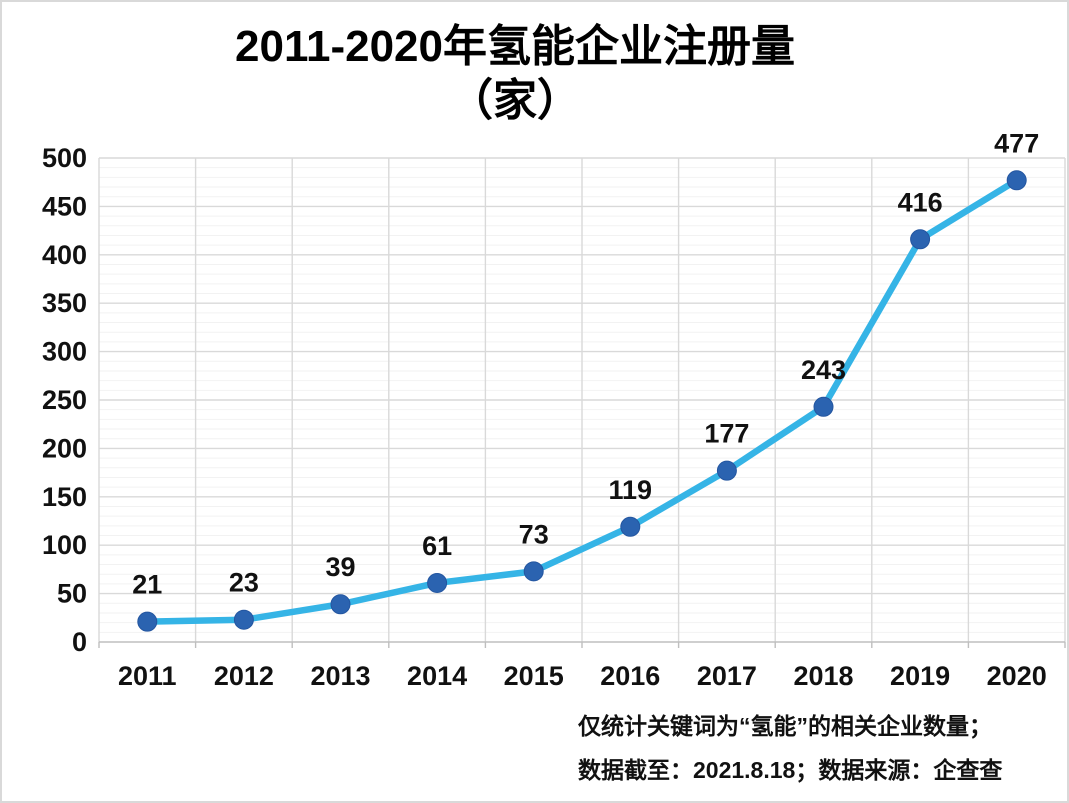  I want to click on x-axis-tick-label: 2018, so click(823, 676).